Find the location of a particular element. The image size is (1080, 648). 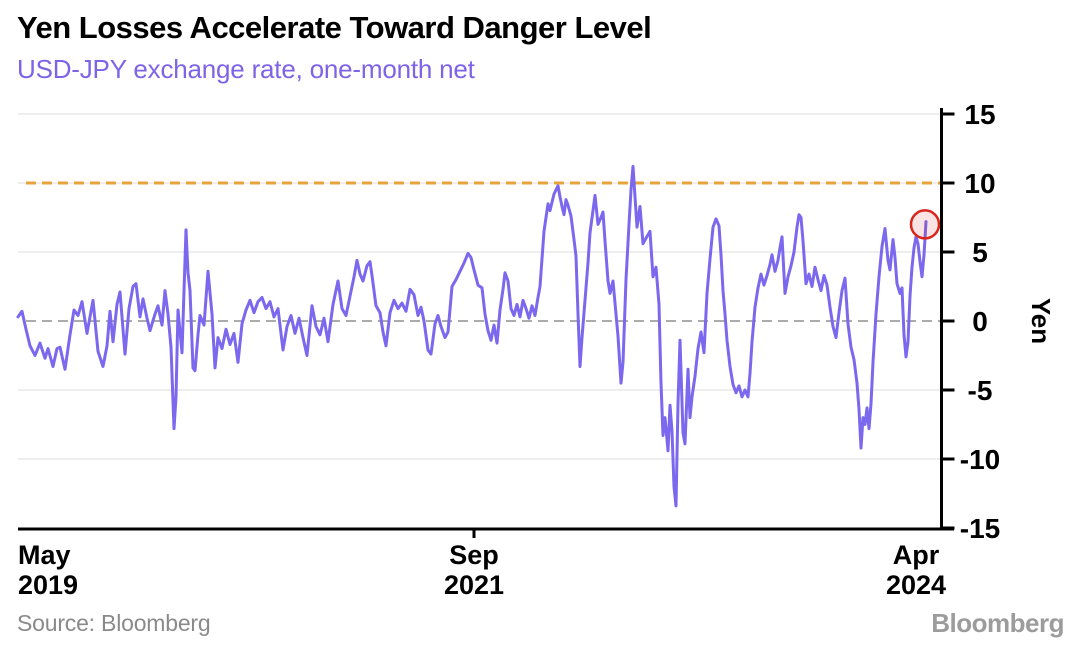

source-credit: Source: Bloomberg is located at coordinates (114, 623).